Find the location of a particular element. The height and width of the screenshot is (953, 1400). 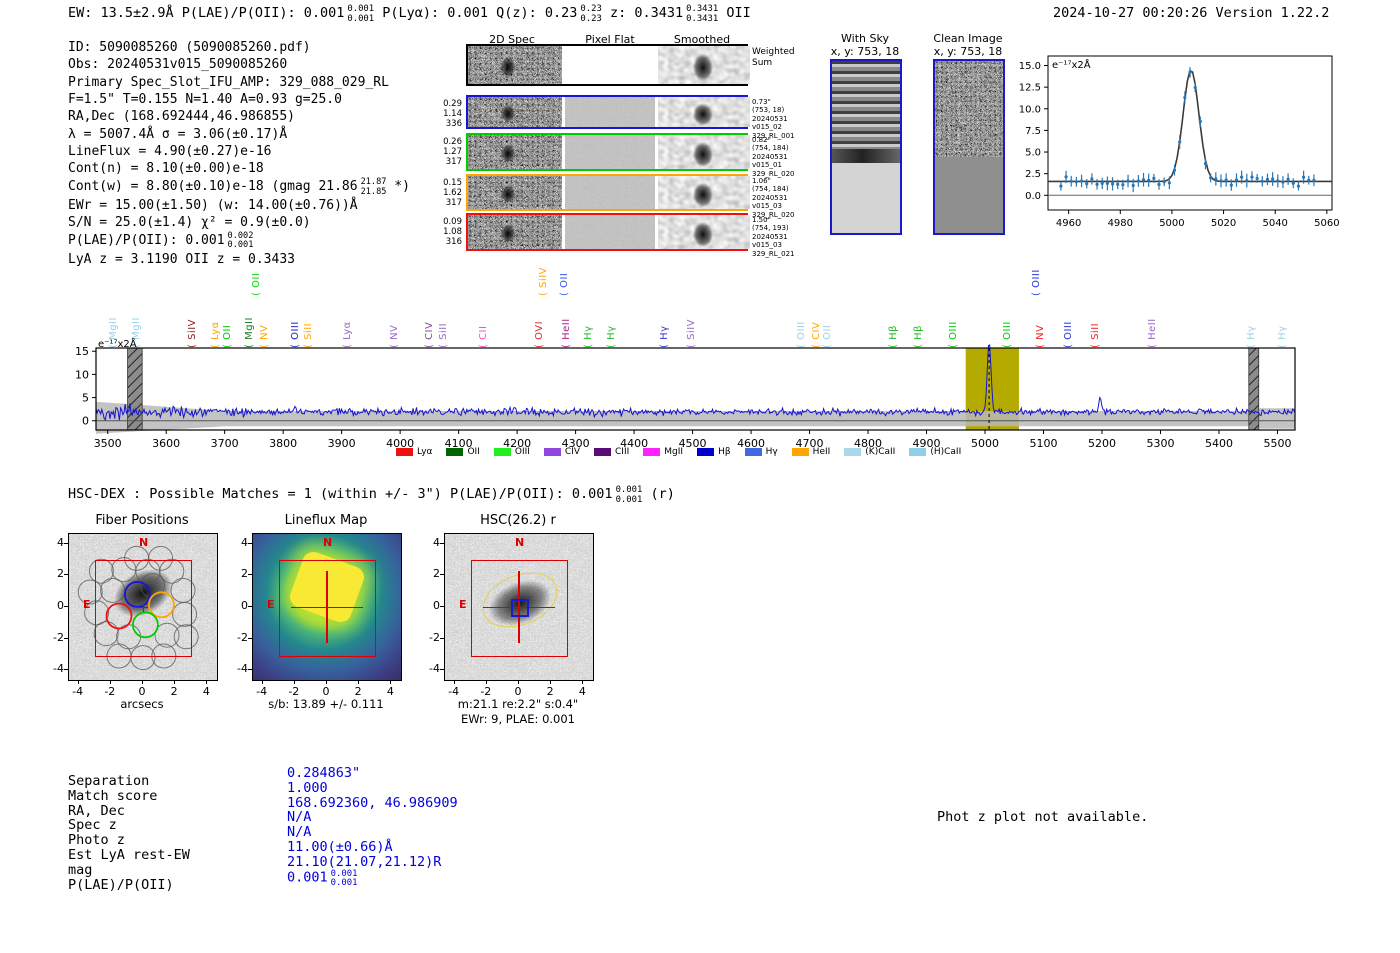

fiber-positions-image: N E is located at coordinates (143, 607).